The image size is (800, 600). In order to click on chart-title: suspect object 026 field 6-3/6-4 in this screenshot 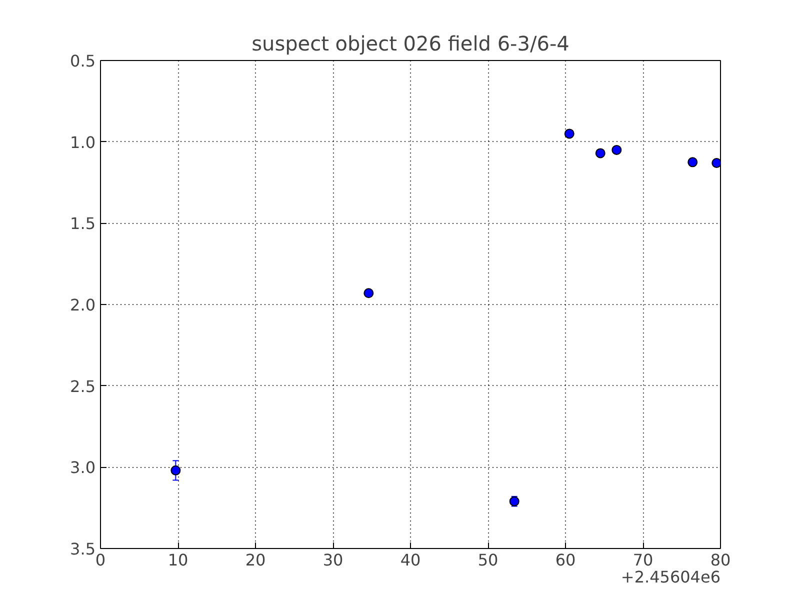, I will do `click(411, 44)`.